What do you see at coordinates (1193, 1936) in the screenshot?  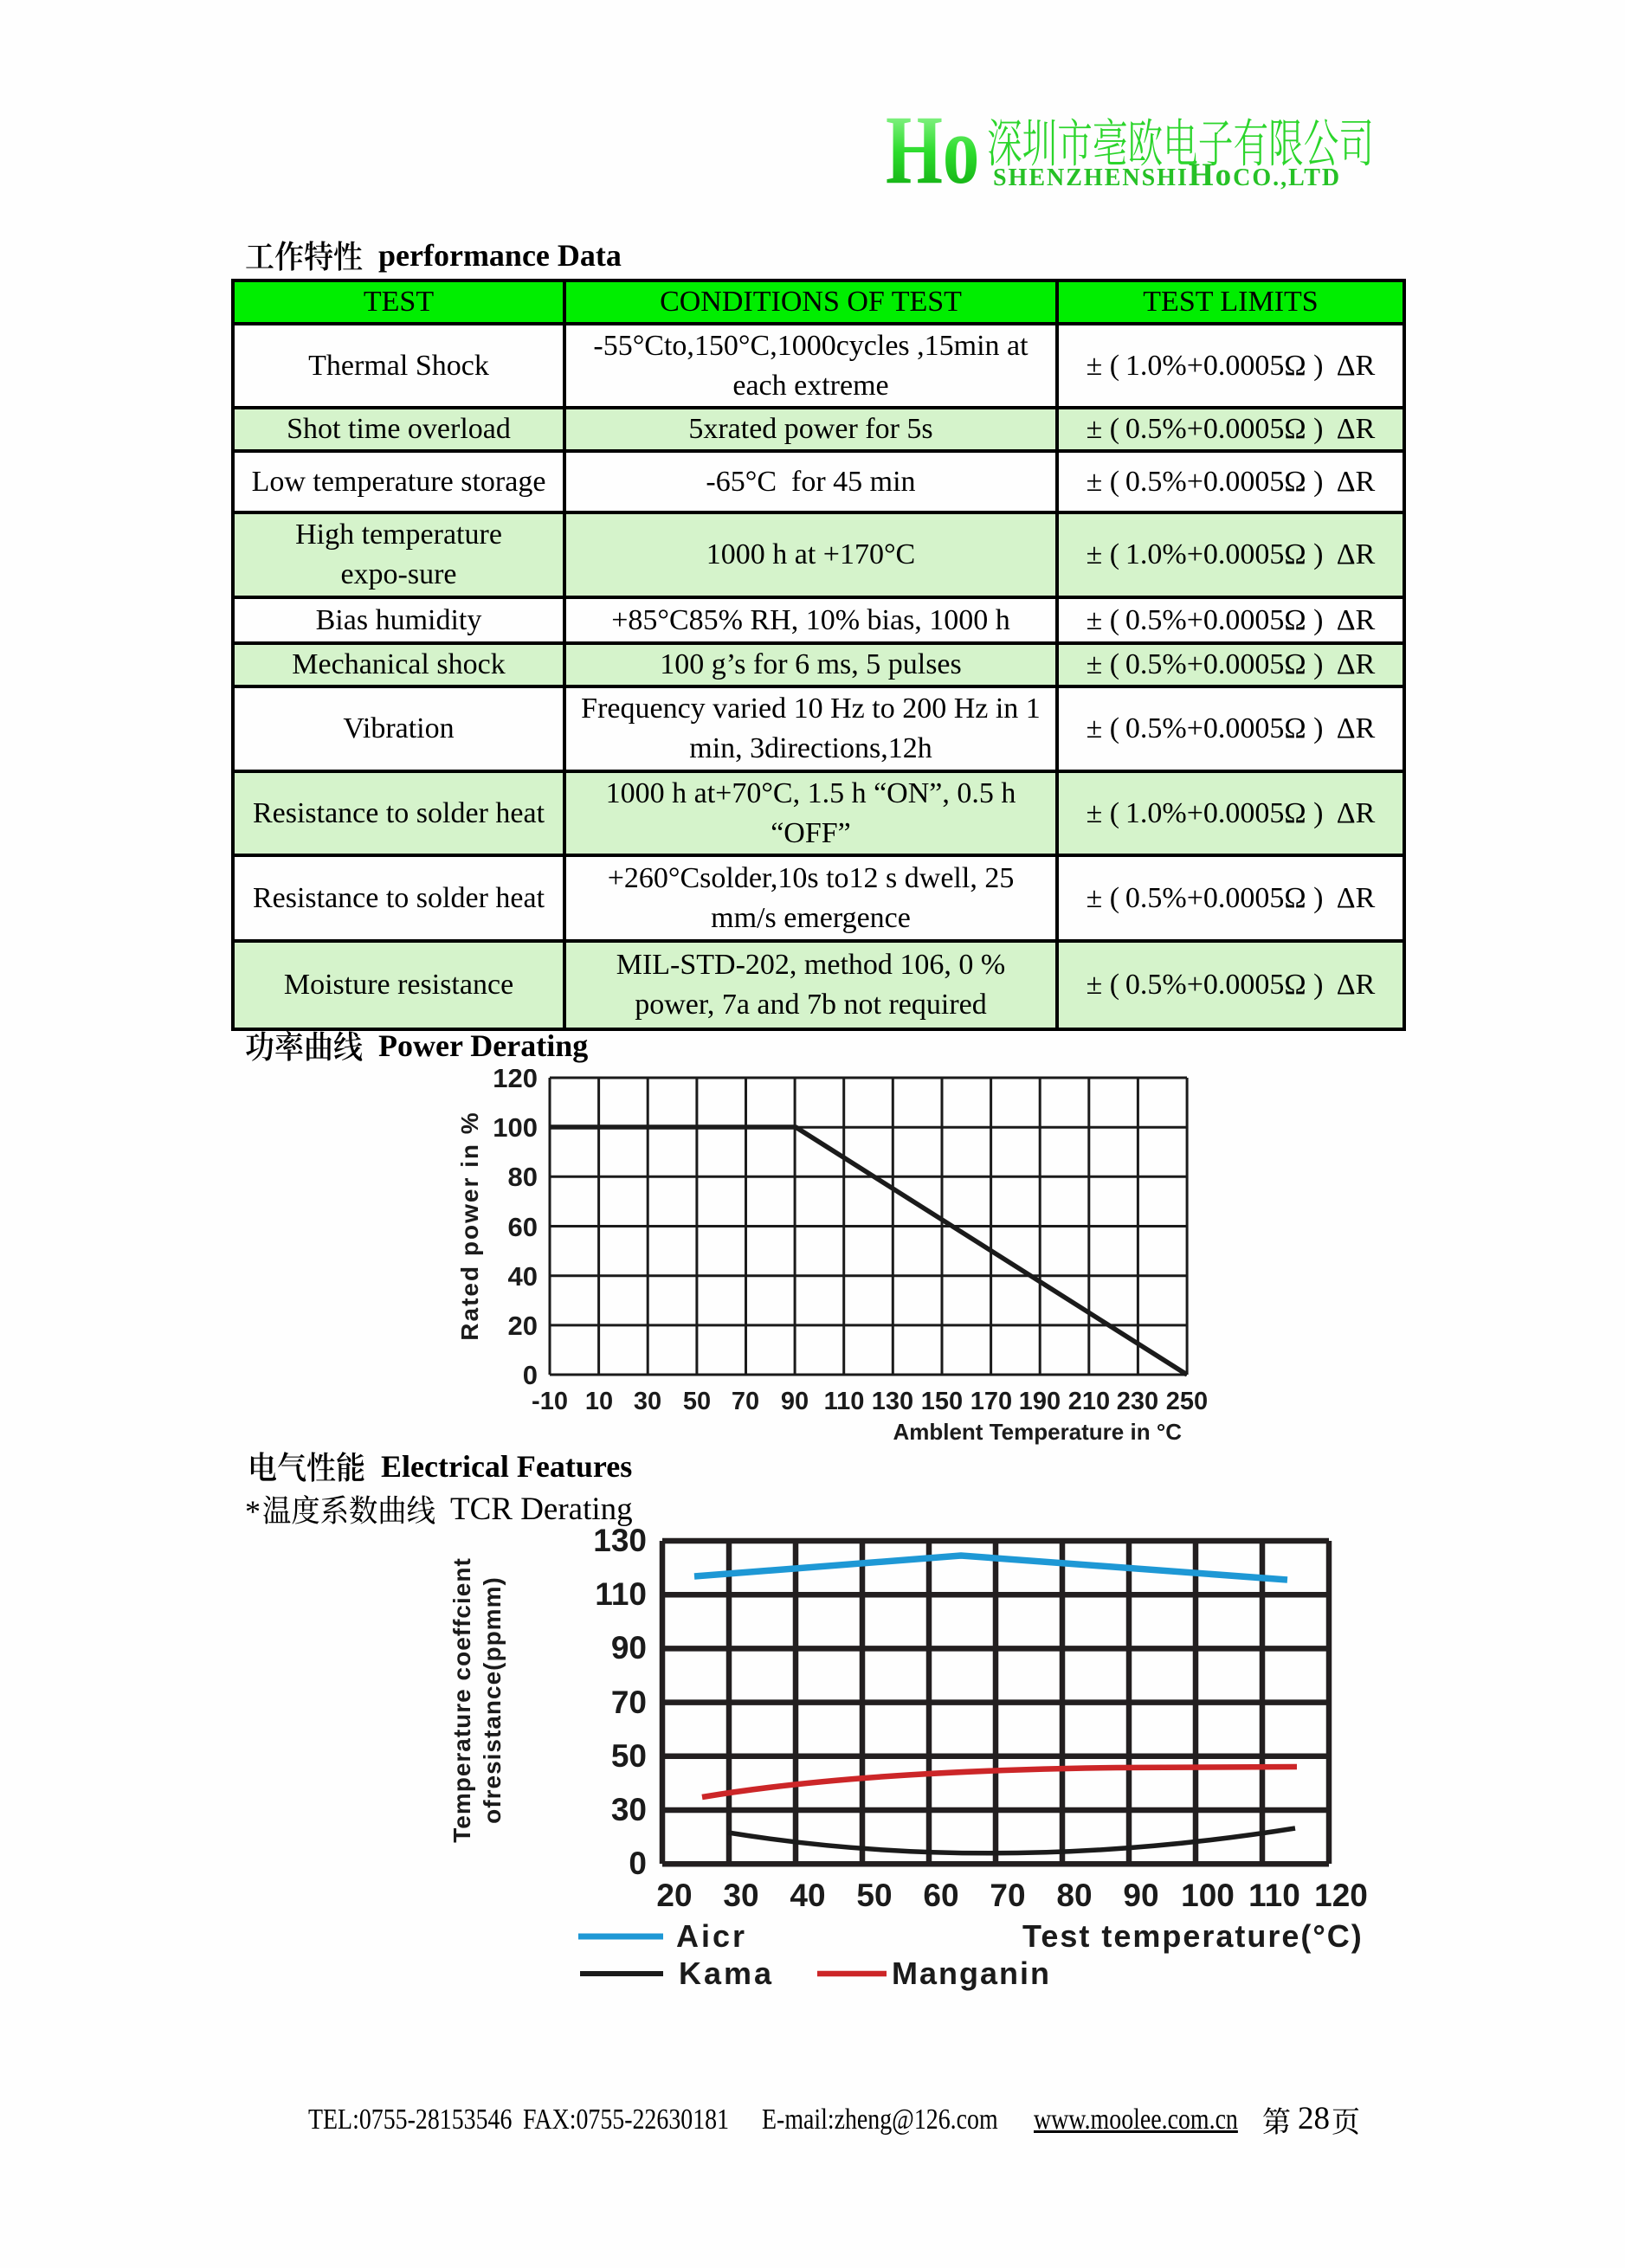 I see `svg-text: Test temperature(°C)` at bounding box center [1193, 1936].